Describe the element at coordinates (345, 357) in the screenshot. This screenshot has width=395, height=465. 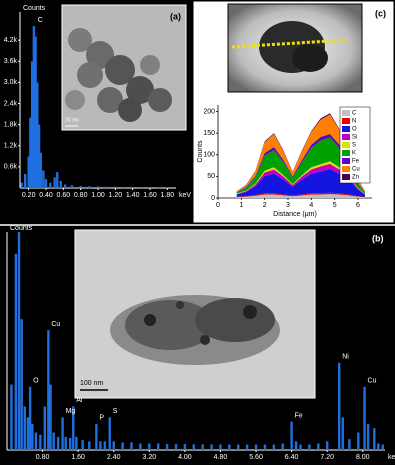
I see `peak-label: Ni` at that location.